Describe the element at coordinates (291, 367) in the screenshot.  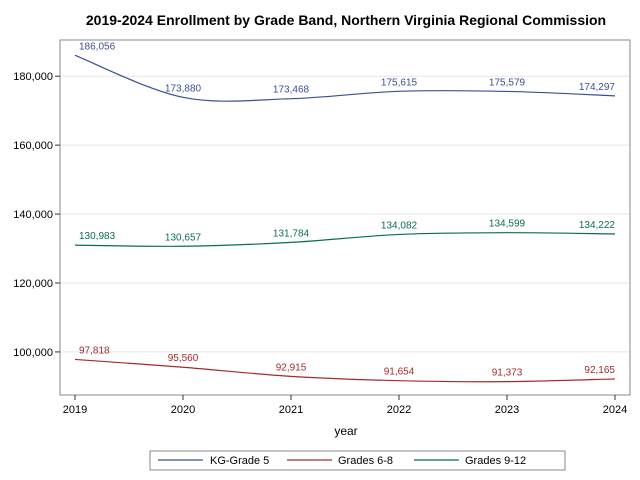
I see `data-label: 92,915` at that location.